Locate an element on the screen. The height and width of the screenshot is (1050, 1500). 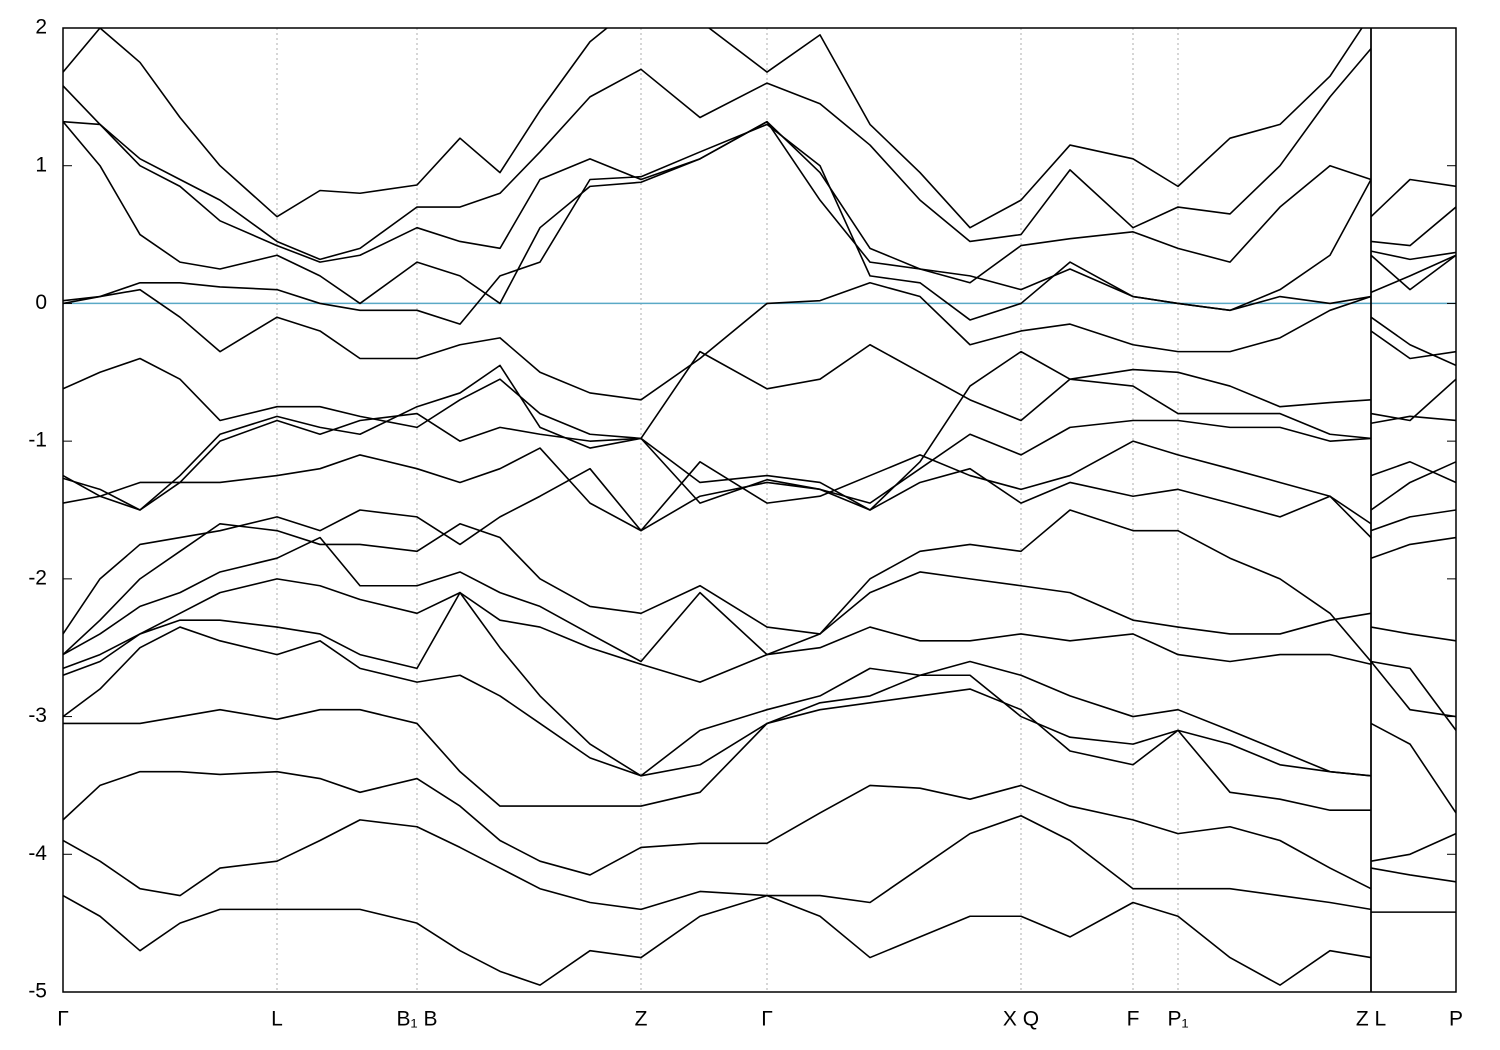
x-tick-label: F is located at coordinates (1133, 1019).